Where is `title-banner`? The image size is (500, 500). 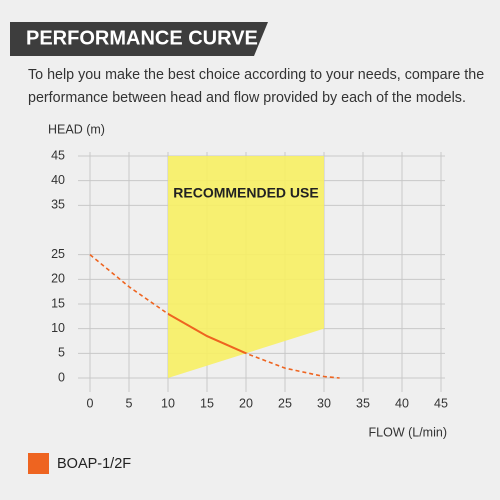 title-banner is located at coordinates (139, 39).